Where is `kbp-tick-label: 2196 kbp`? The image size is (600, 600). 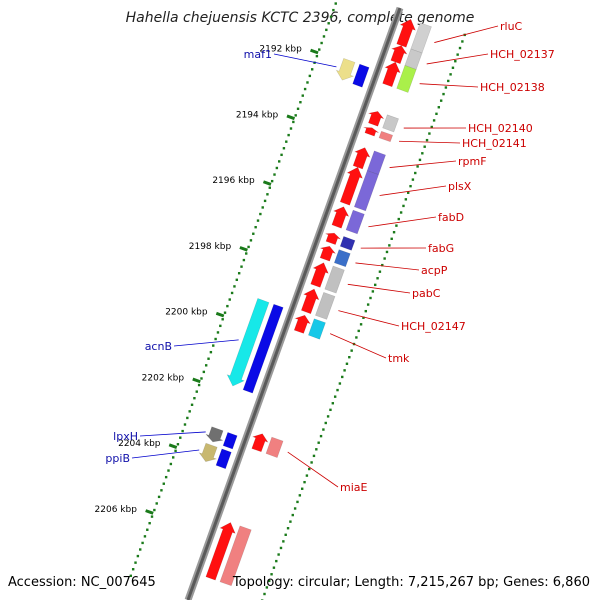 kbp-tick-label: 2196 kbp is located at coordinates (233, 181).